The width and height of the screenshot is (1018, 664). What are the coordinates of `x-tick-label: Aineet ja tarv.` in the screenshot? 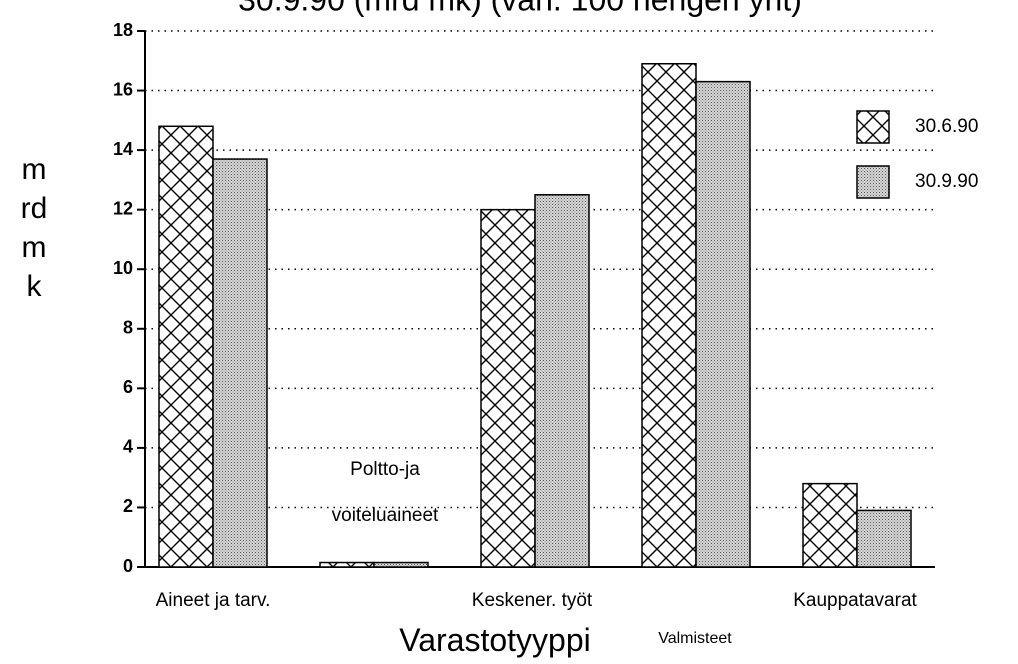 It's located at (213, 600).